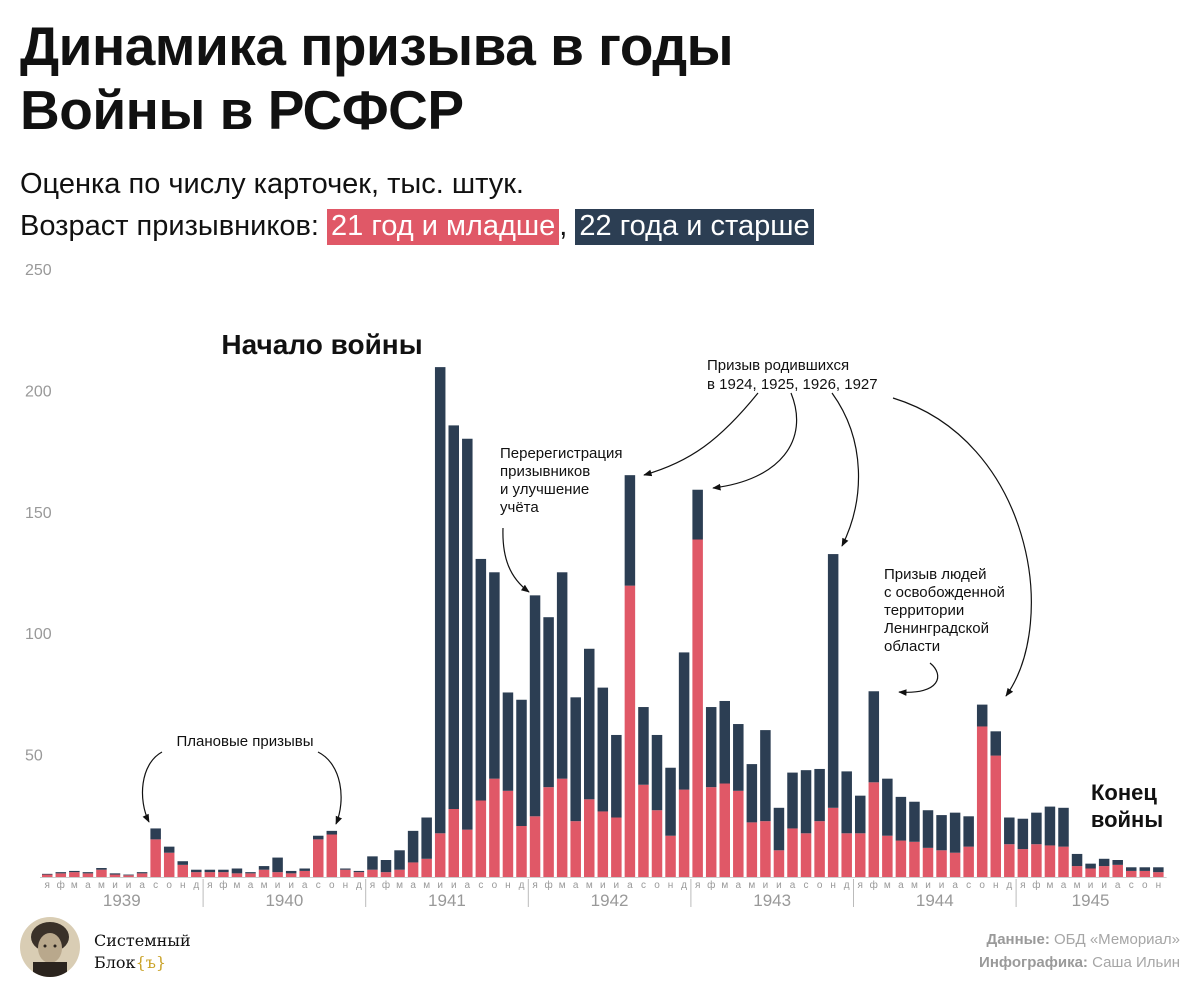  What do you see at coordinates (944, 592) in the screenshot?
I see `lib-line2: с освобожденной` at bounding box center [944, 592].